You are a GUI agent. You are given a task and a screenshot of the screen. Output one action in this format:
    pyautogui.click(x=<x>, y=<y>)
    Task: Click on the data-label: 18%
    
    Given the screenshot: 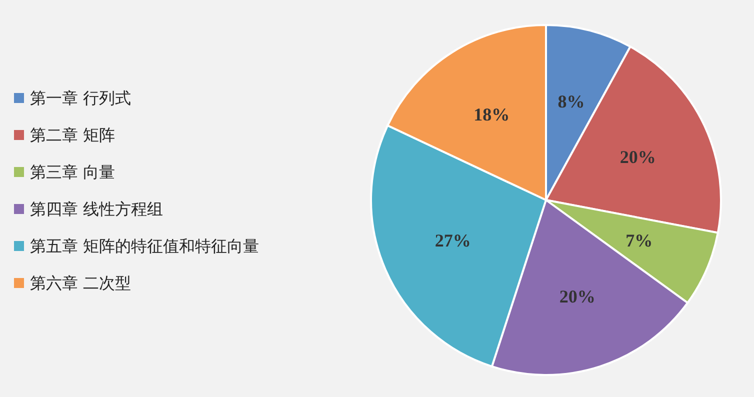 What is the action you would take?
    pyautogui.click(x=492, y=114)
    